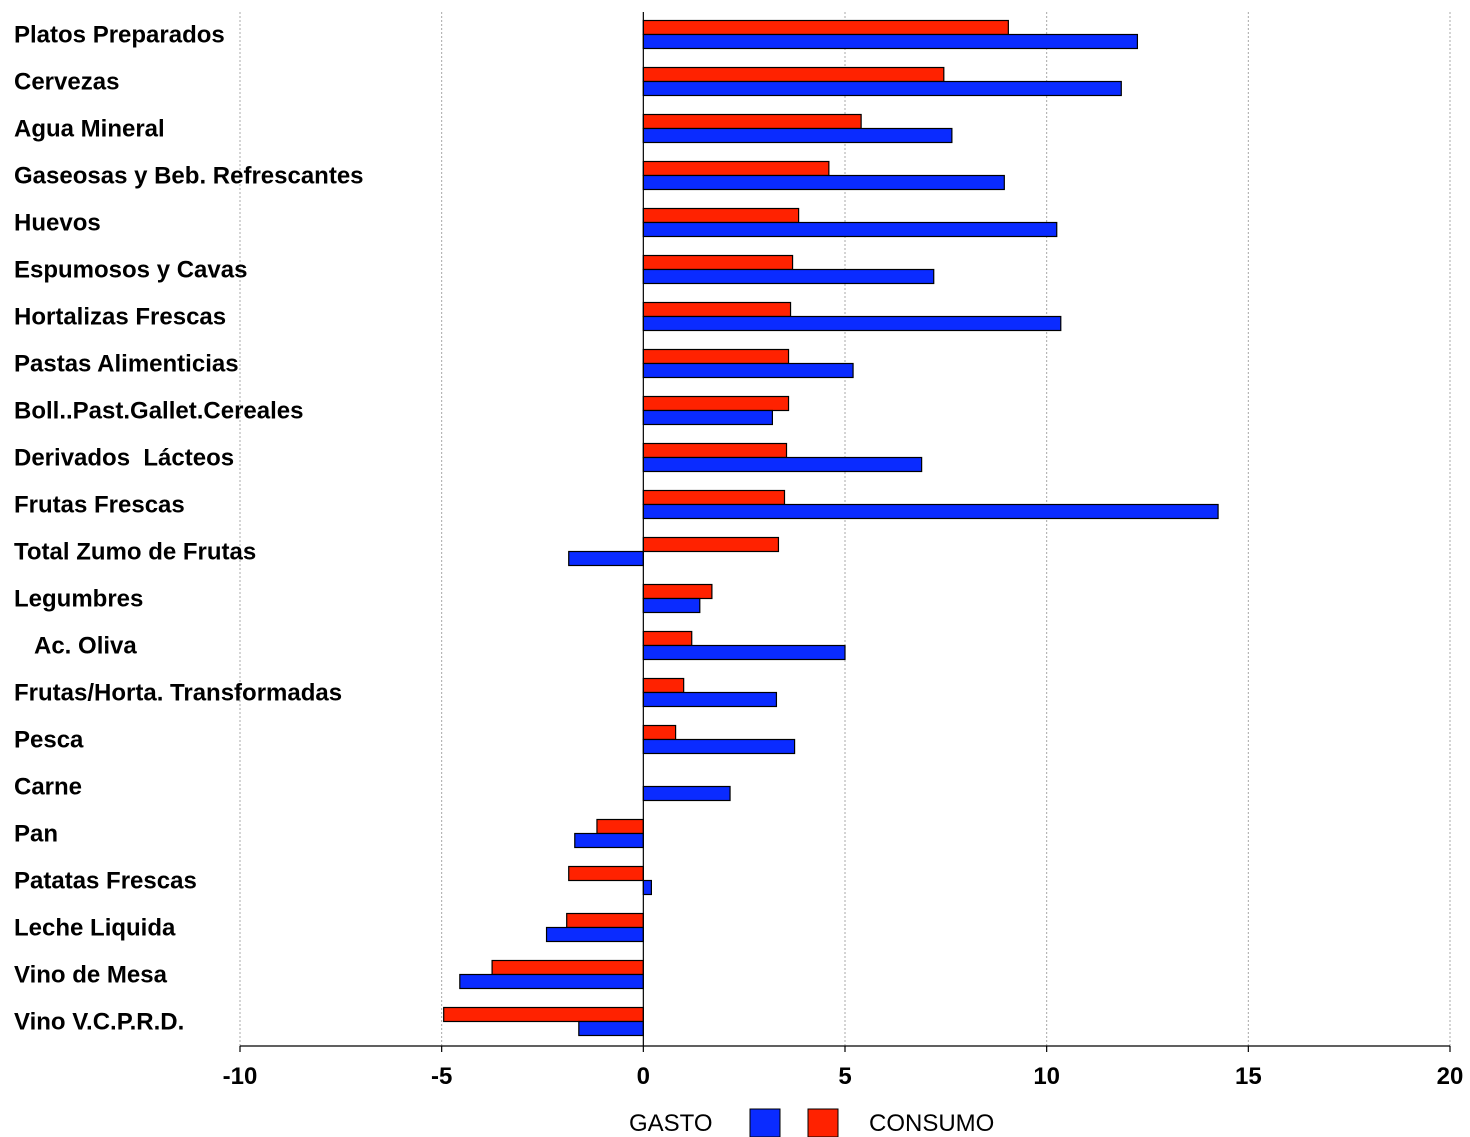 This screenshot has height=1137, width=1470. Describe the element at coordinates (543, 1014) in the screenshot. I see `bar-consumo-vino-v-c-p-r-d` at that location.